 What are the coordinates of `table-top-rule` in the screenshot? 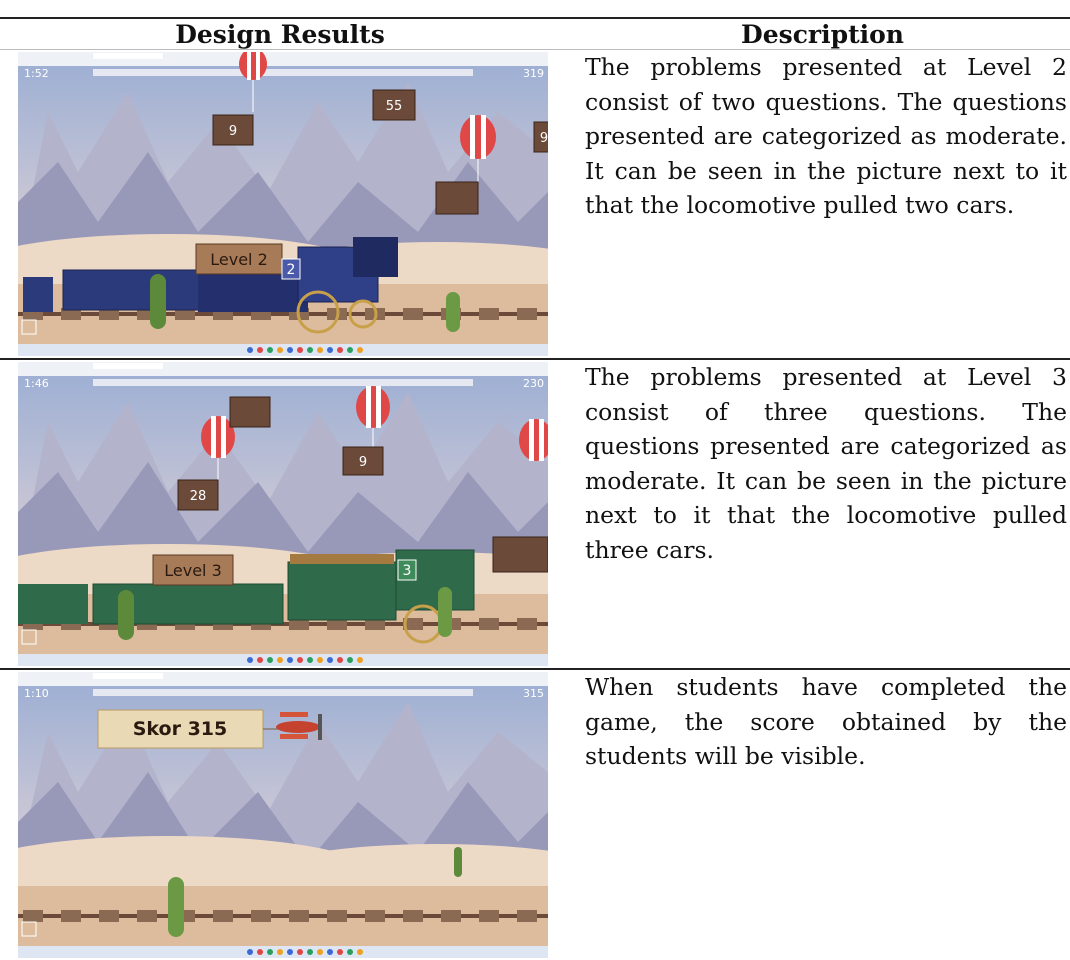 It's located at (535, 18).